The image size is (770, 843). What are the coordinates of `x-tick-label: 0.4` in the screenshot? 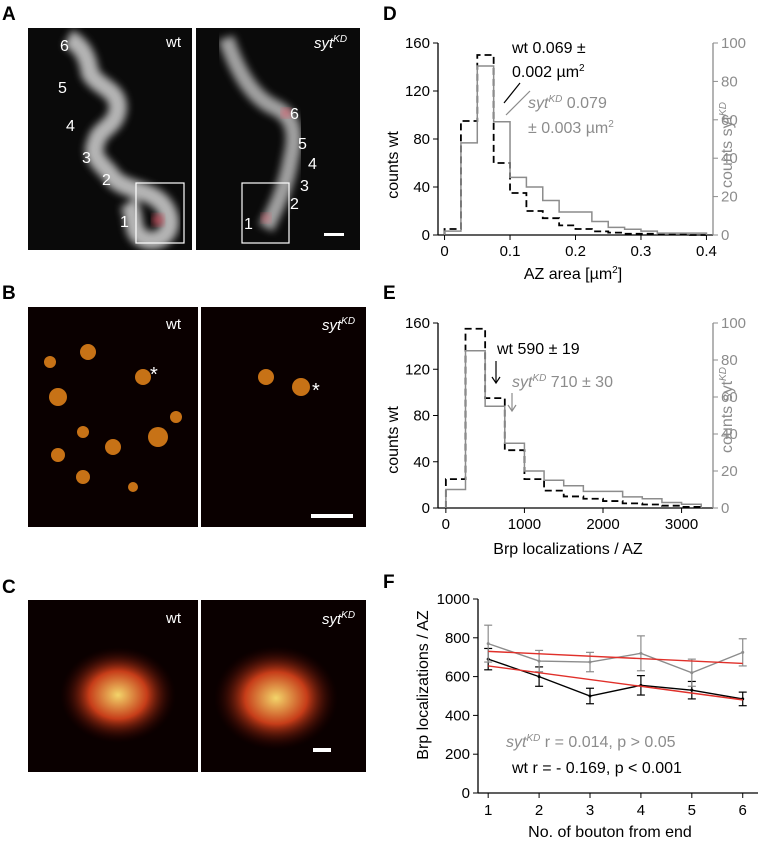 It's located at (706, 251).